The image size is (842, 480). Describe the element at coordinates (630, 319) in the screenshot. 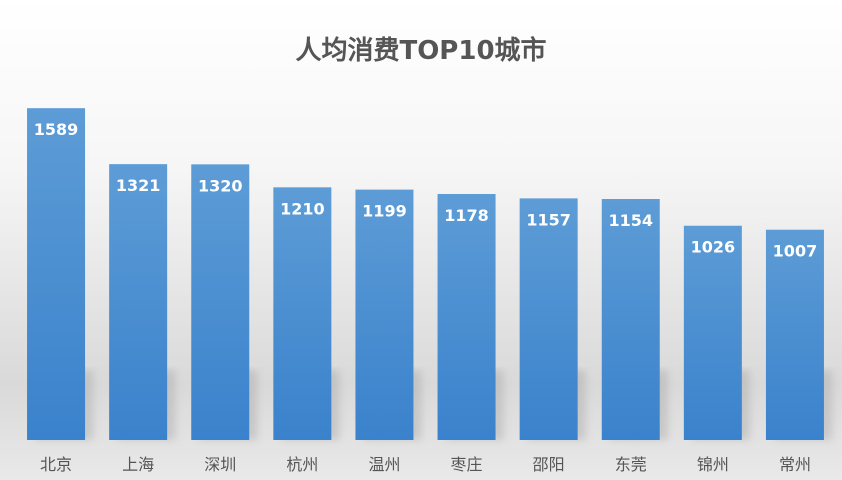

I see `bar-东莞` at that location.